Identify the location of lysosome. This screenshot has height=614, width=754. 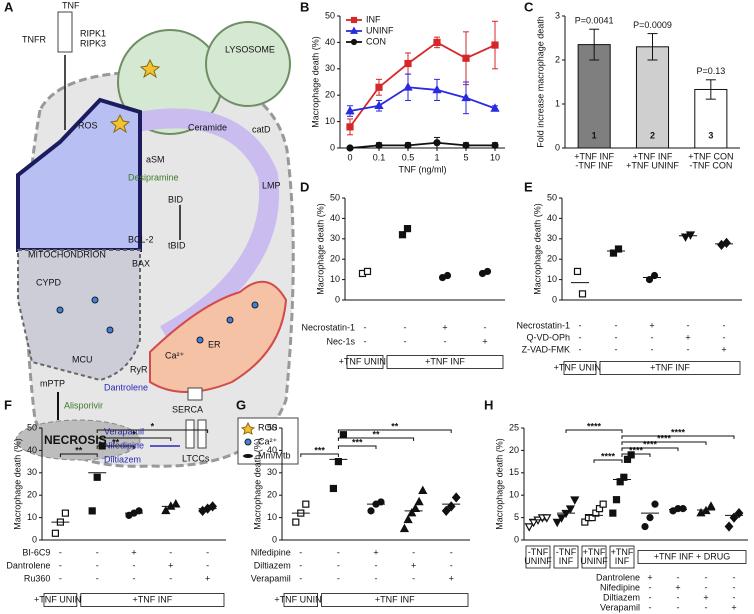
(248, 64).